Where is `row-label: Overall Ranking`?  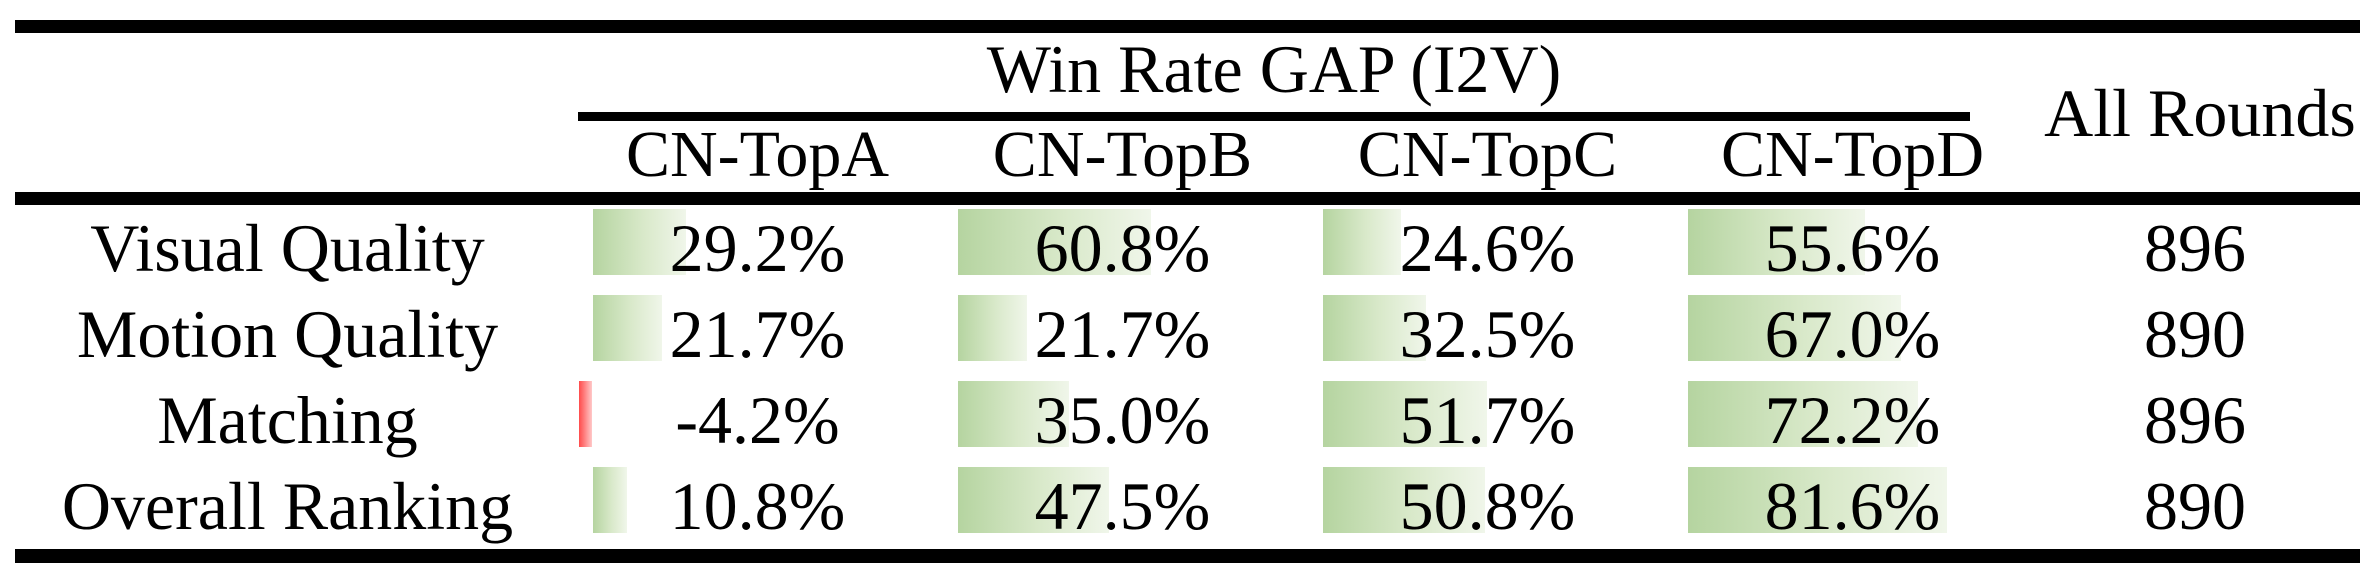
row-label: Overall Ranking is located at coordinates (287, 506).